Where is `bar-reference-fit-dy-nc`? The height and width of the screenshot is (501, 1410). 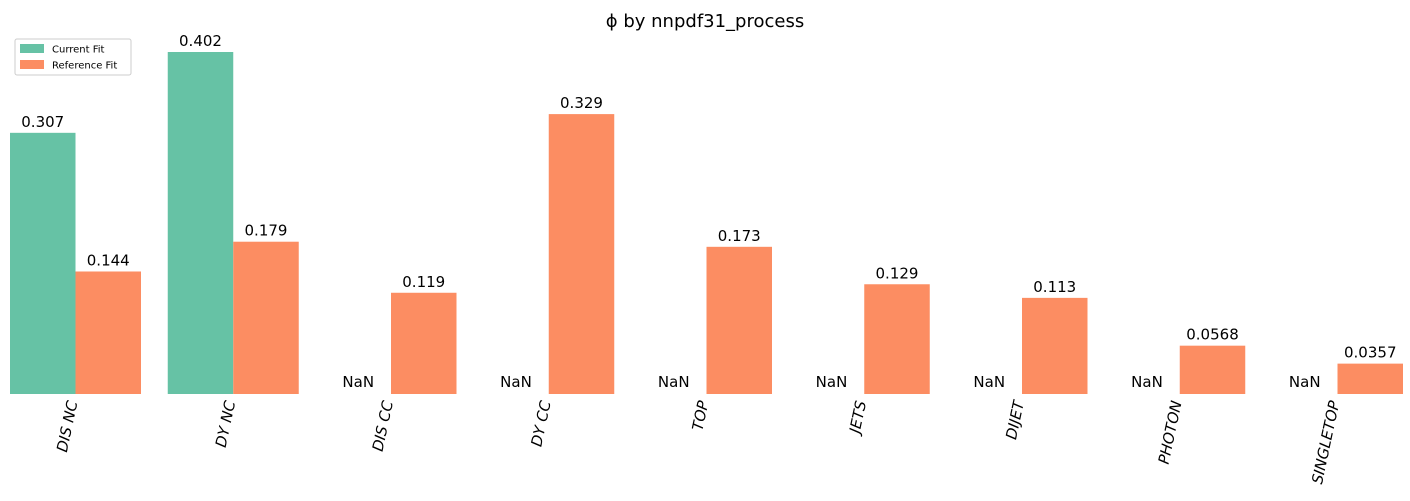 bar-reference-fit-dy-nc is located at coordinates (266, 317).